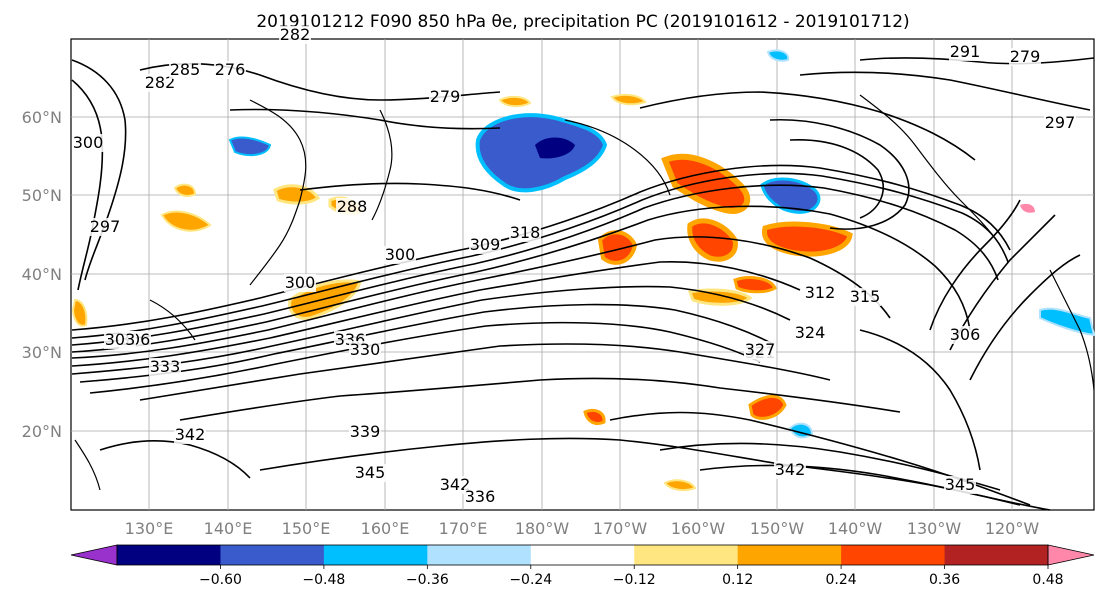 This screenshot has width=1105, height=603. Describe the element at coordinates (42, 117) in the screenshot. I see `latitude-label: 60°N` at that location.